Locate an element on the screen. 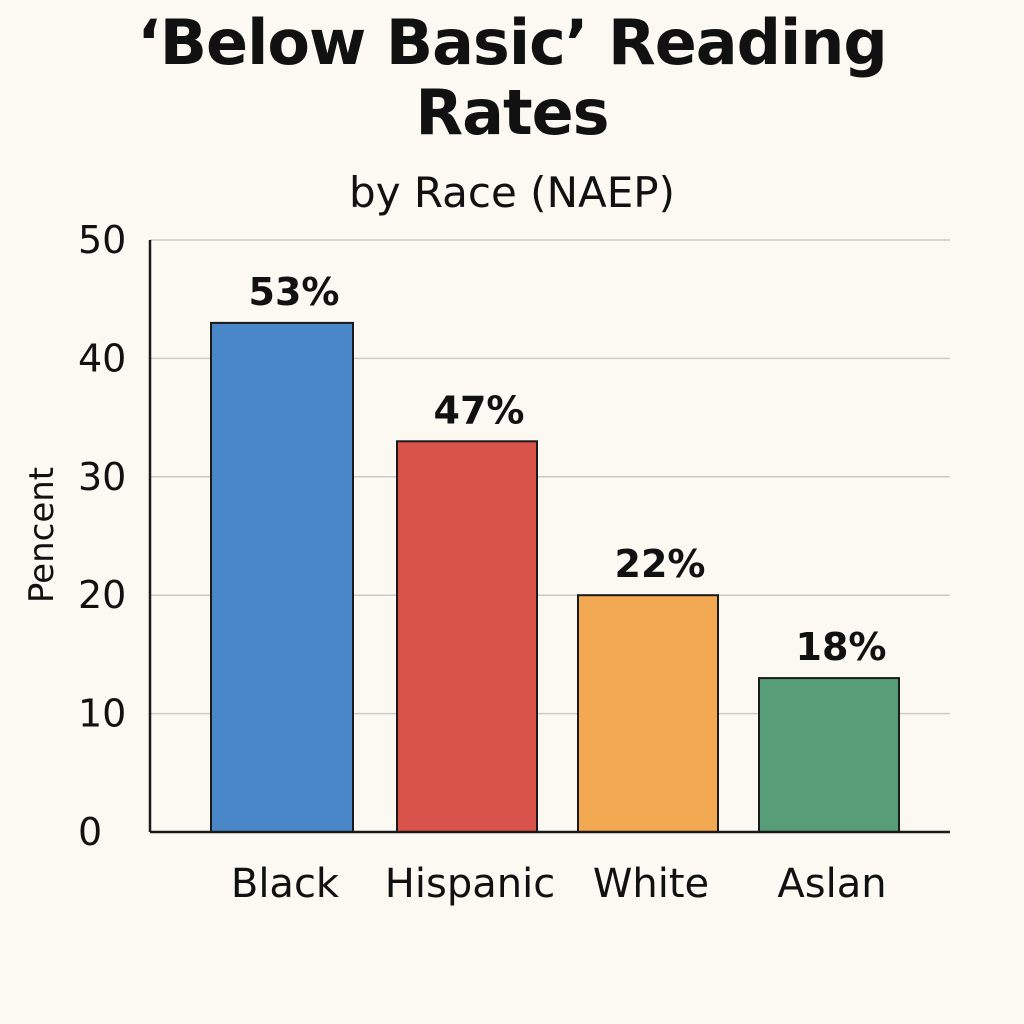 This screenshot has width=1024, height=1024. x-tick-label: Aslan is located at coordinates (831, 884).